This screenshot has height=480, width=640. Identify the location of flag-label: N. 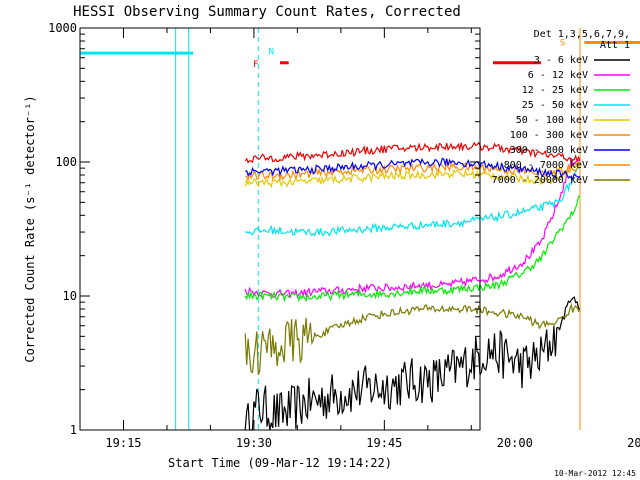
(271, 52).